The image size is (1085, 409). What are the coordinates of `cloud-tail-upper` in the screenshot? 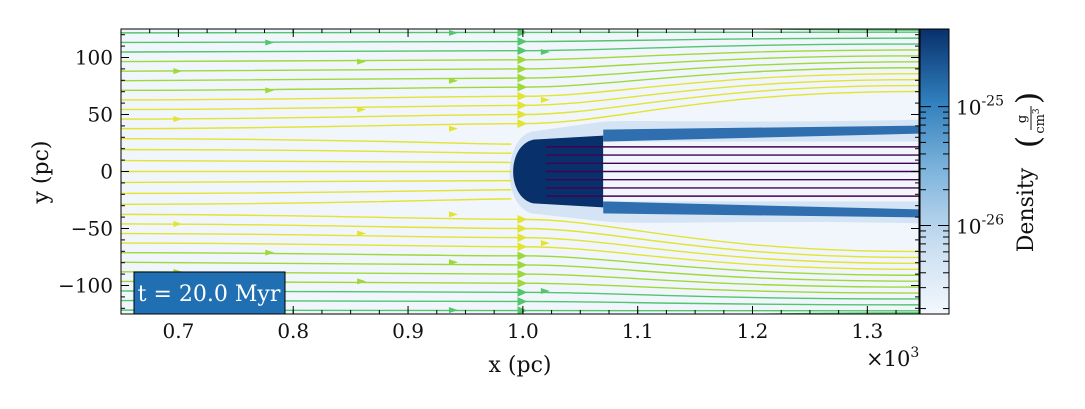 It's located at (761, 133).